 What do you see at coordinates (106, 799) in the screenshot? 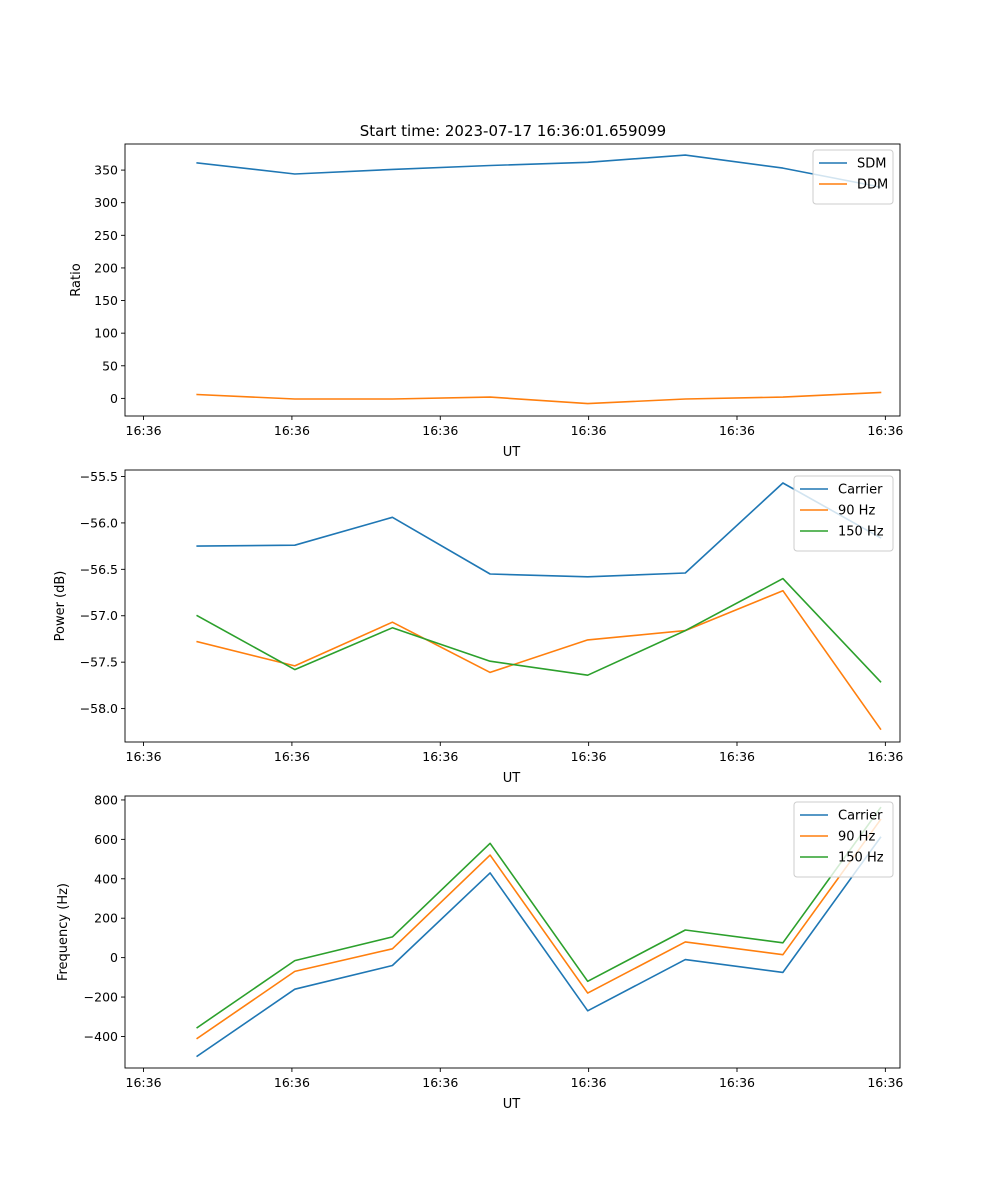
I see `y-tick-label: 800` at bounding box center [106, 799].